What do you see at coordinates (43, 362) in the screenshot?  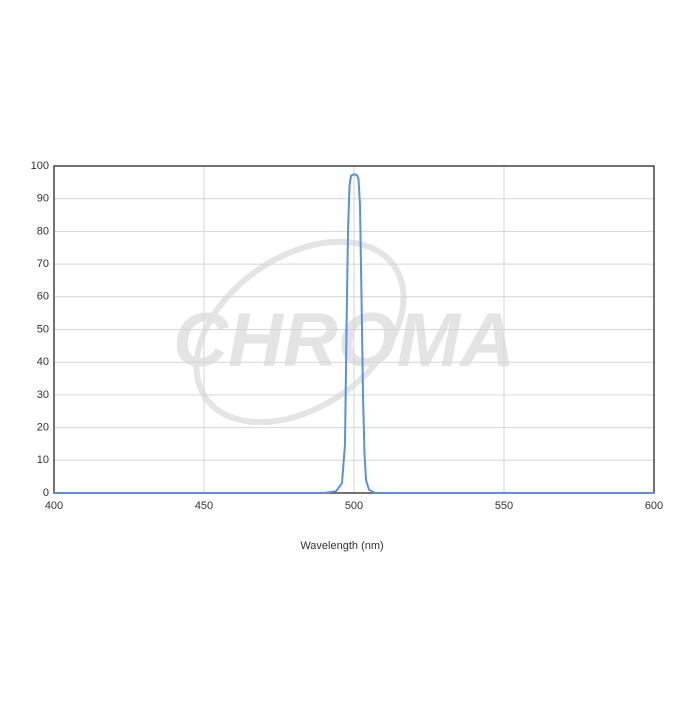 I see `y-tick-label: 40` at bounding box center [43, 362].